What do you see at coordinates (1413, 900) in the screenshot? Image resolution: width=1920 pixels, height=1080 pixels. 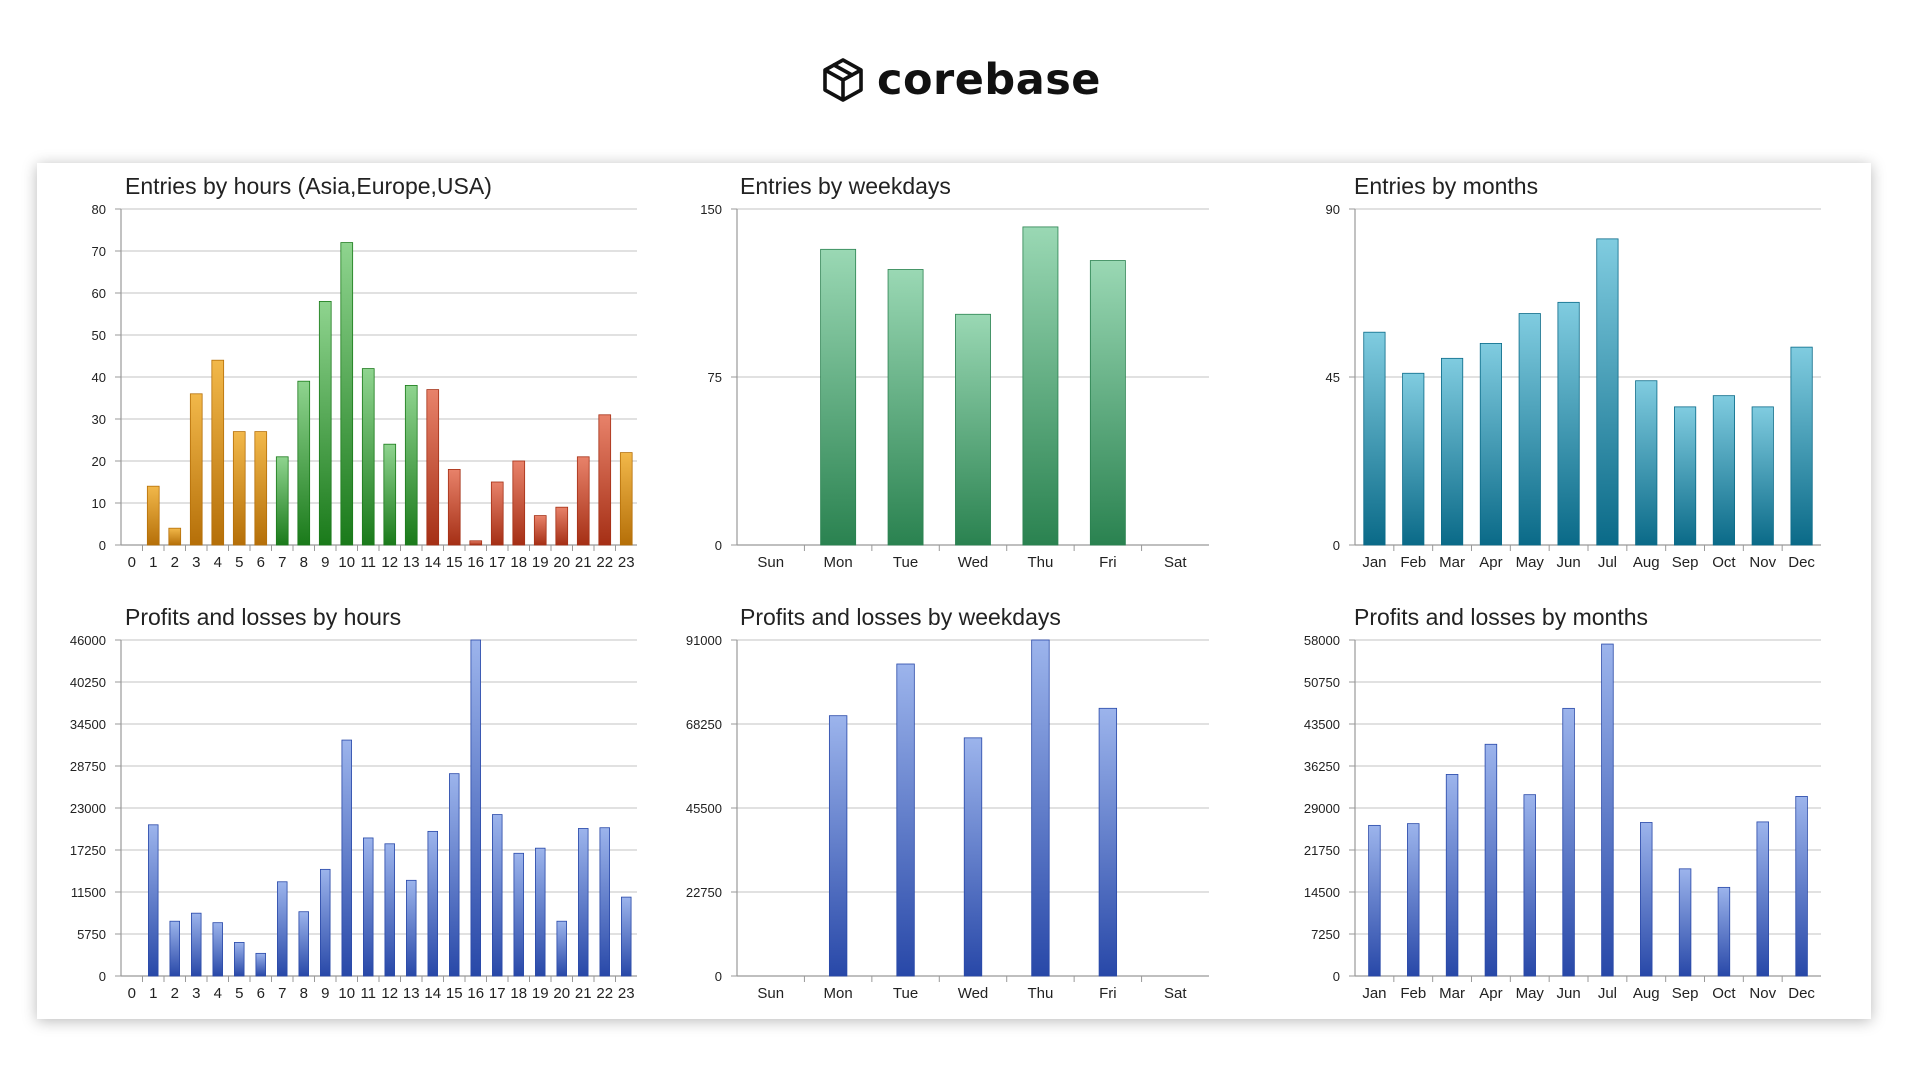 I see `bar-feb` at bounding box center [1413, 900].